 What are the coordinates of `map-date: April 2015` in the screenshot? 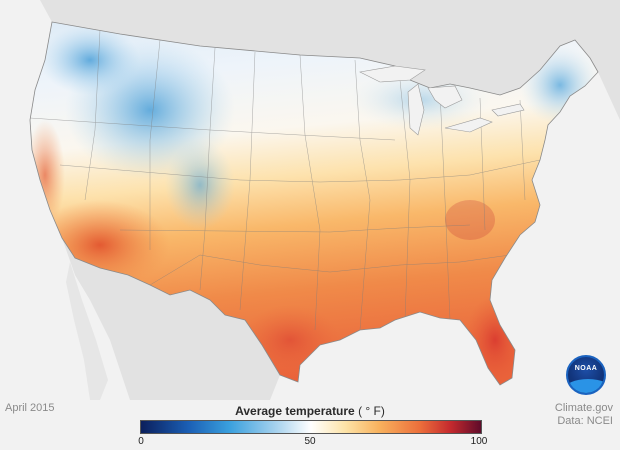 It's located at (30, 408).